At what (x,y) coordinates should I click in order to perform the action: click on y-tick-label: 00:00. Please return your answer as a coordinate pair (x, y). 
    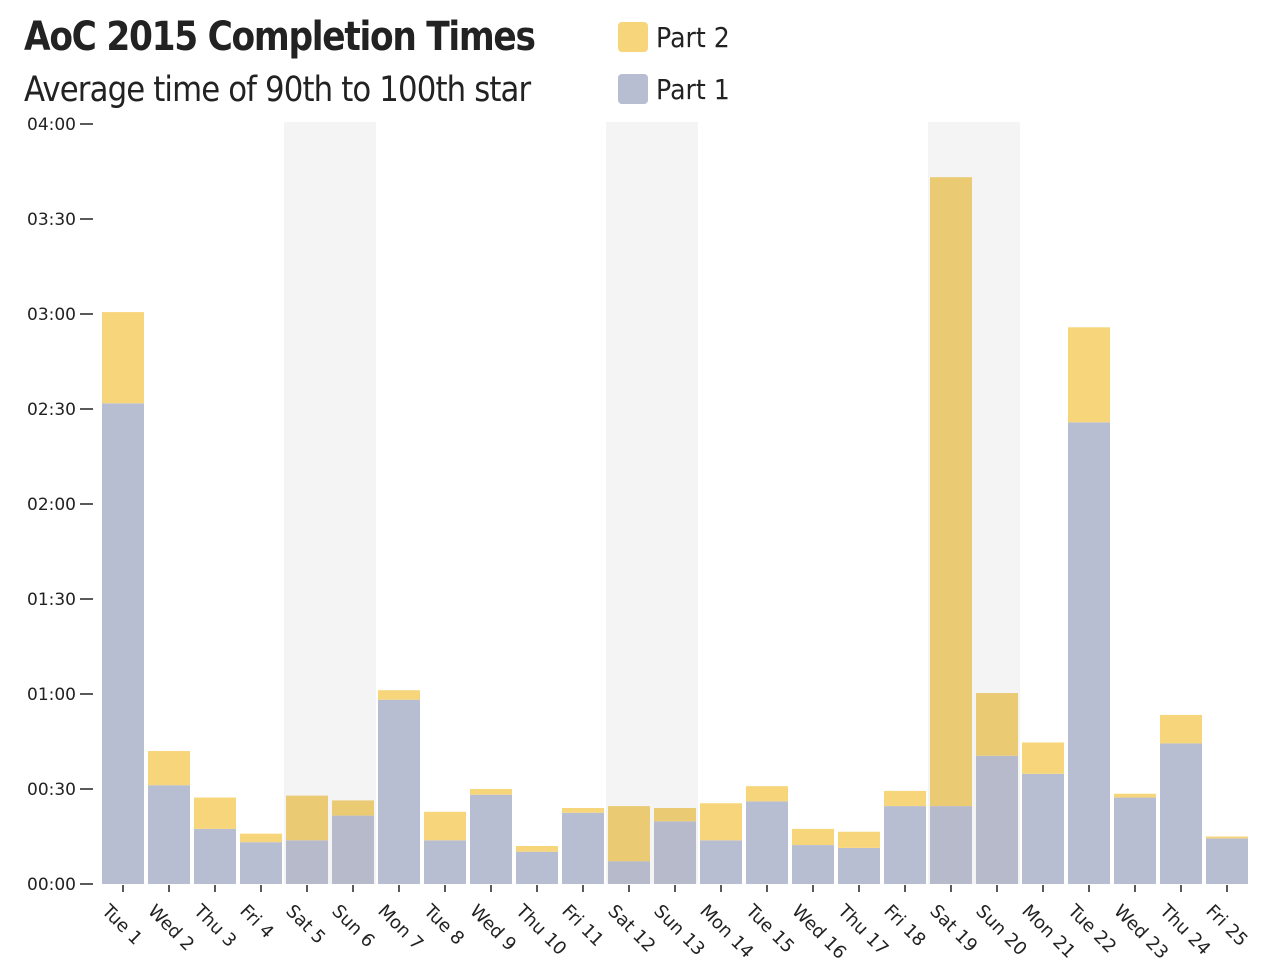
    Looking at the image, I should click on (51, 885).